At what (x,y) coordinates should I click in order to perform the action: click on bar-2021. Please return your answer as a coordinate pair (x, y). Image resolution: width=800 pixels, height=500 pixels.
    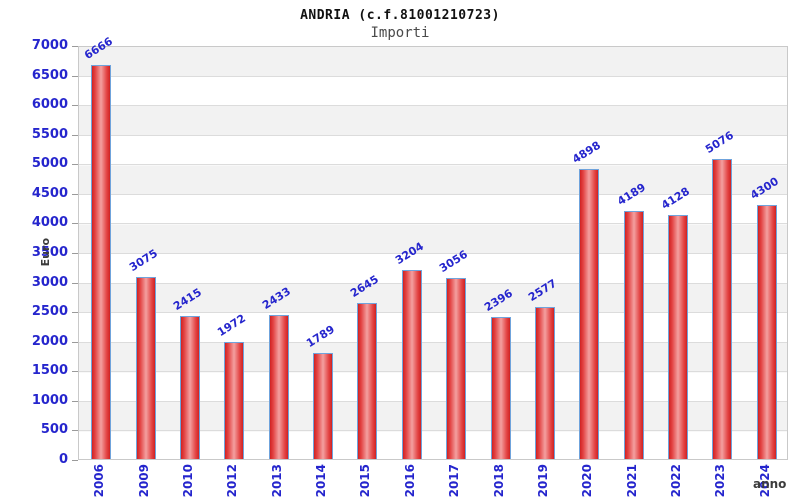
    Looking at the image, I should click on (634, 335).